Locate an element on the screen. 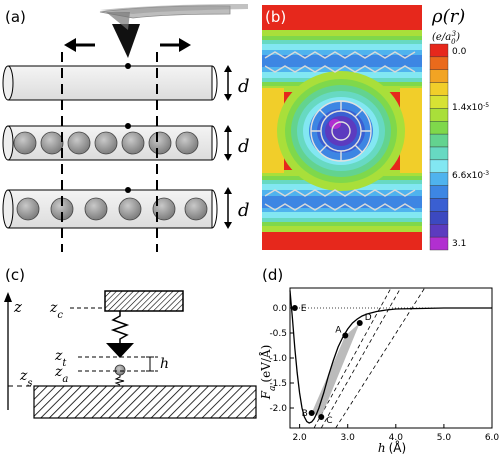 Image resolution: width=500 pixels, height=455 pixels. zt-label: zt is located at coordinates (60, 358).